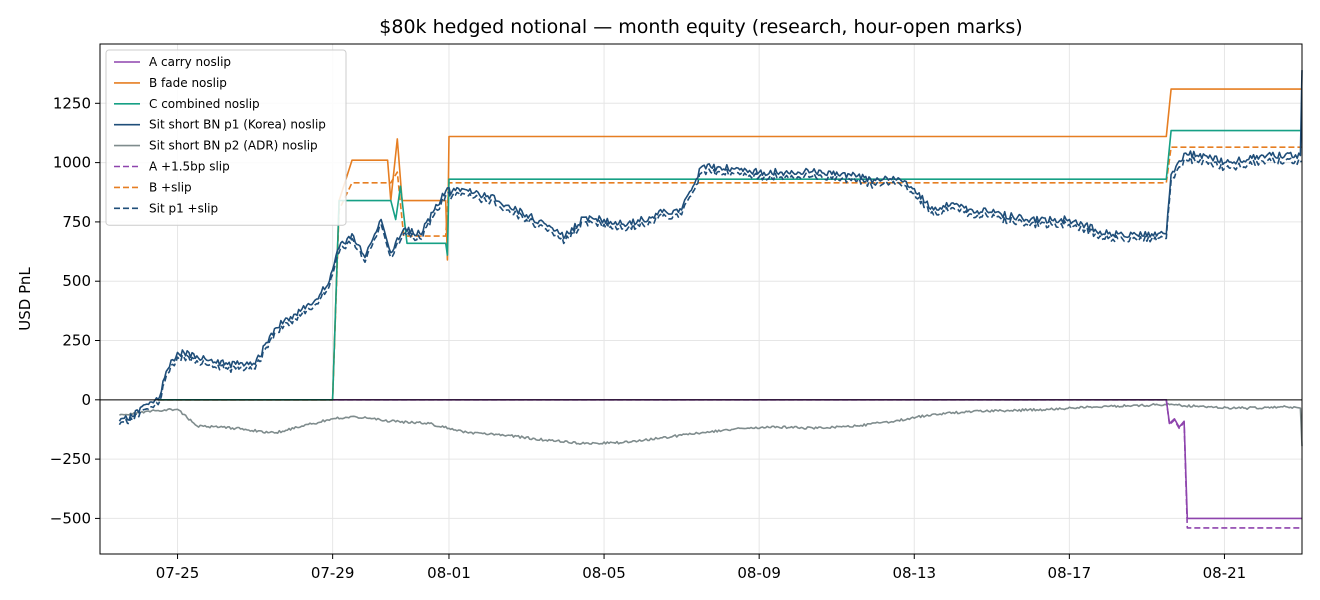 This screenshot has width=1320, height=600. I want to click on y-tick-label: −500, so click(70, 518).